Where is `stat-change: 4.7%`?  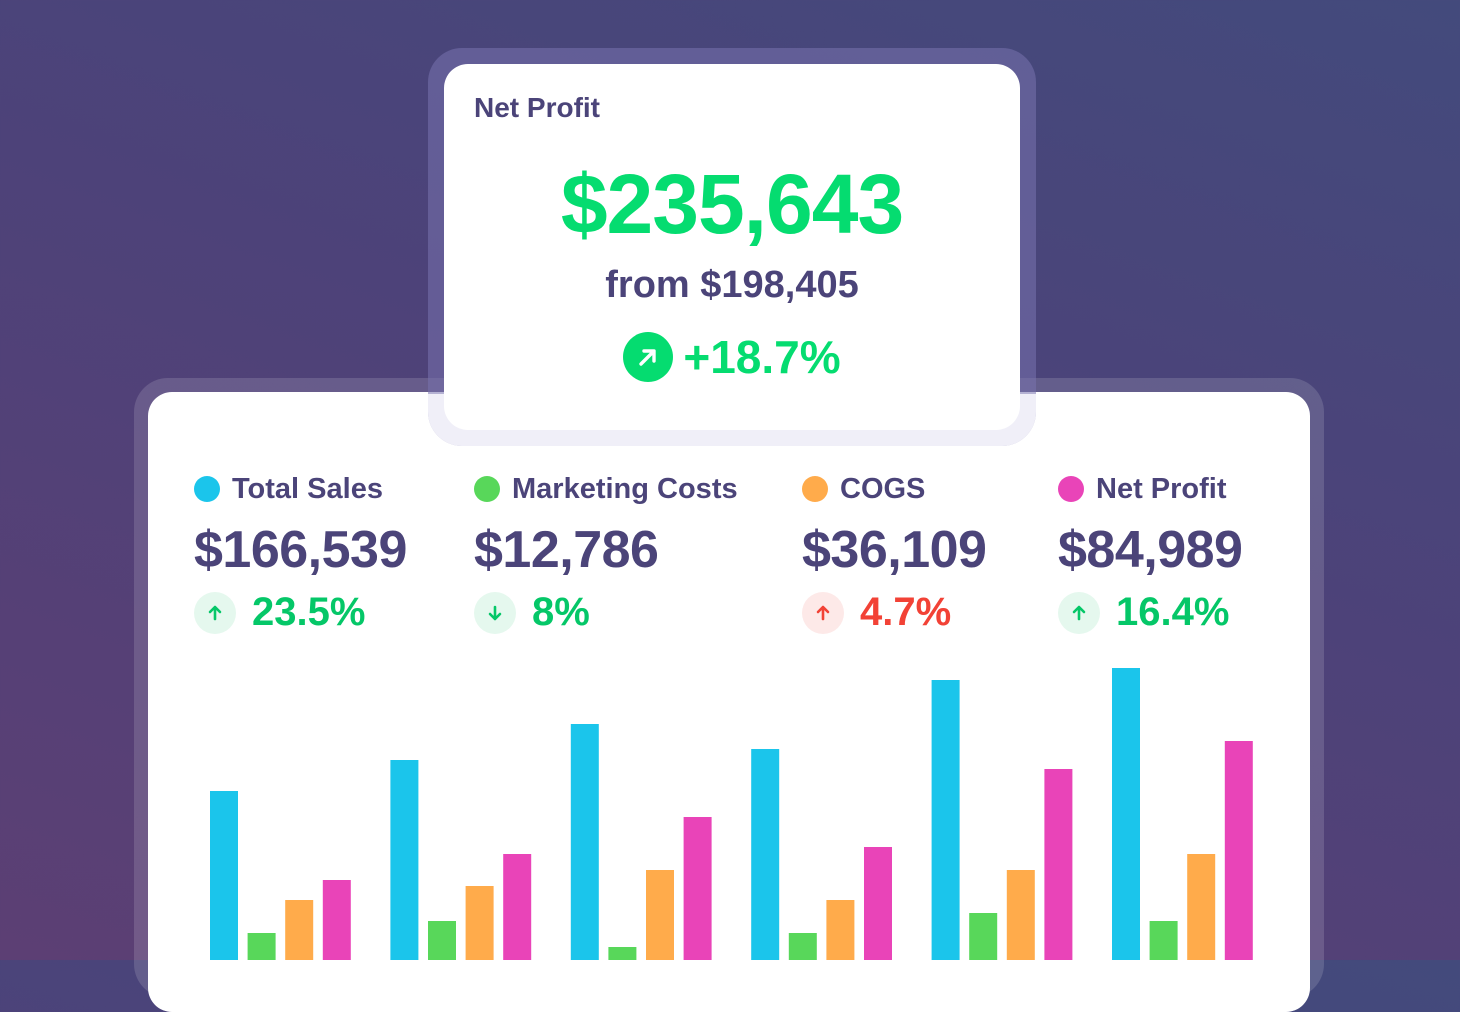 stat-change: 4.7% is located at coordinates (894, 612).